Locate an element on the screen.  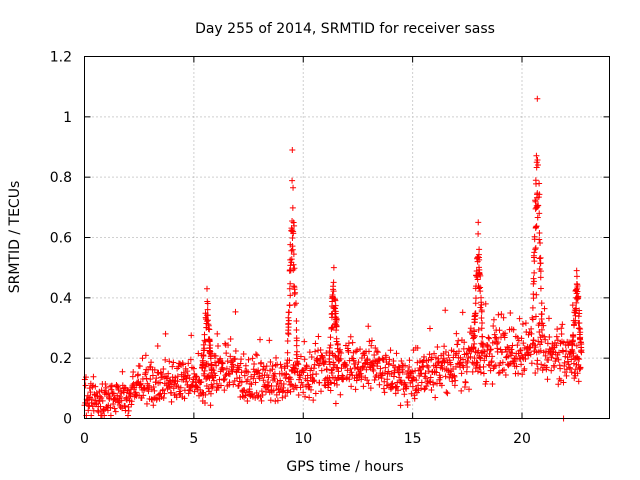
y-tick-label: 0 is located at coordinates (67, 420).